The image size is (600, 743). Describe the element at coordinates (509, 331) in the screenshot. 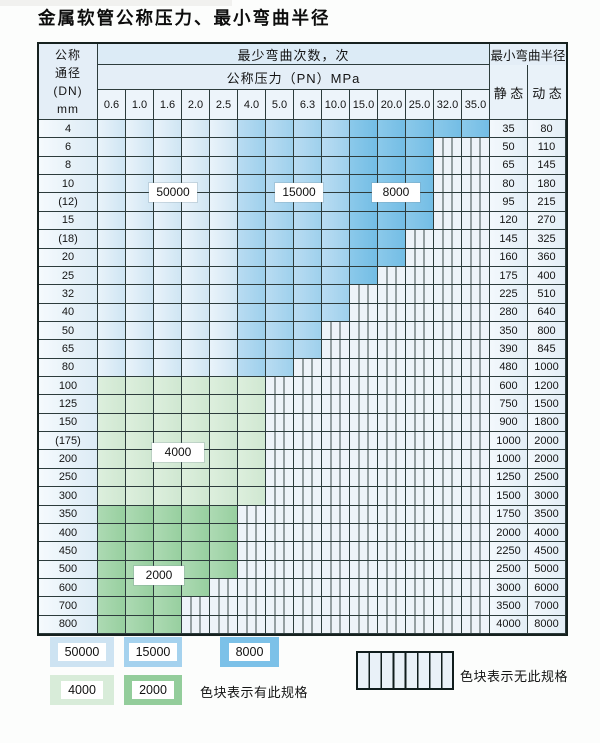

I see `cell-static-radius: 350` at that location.